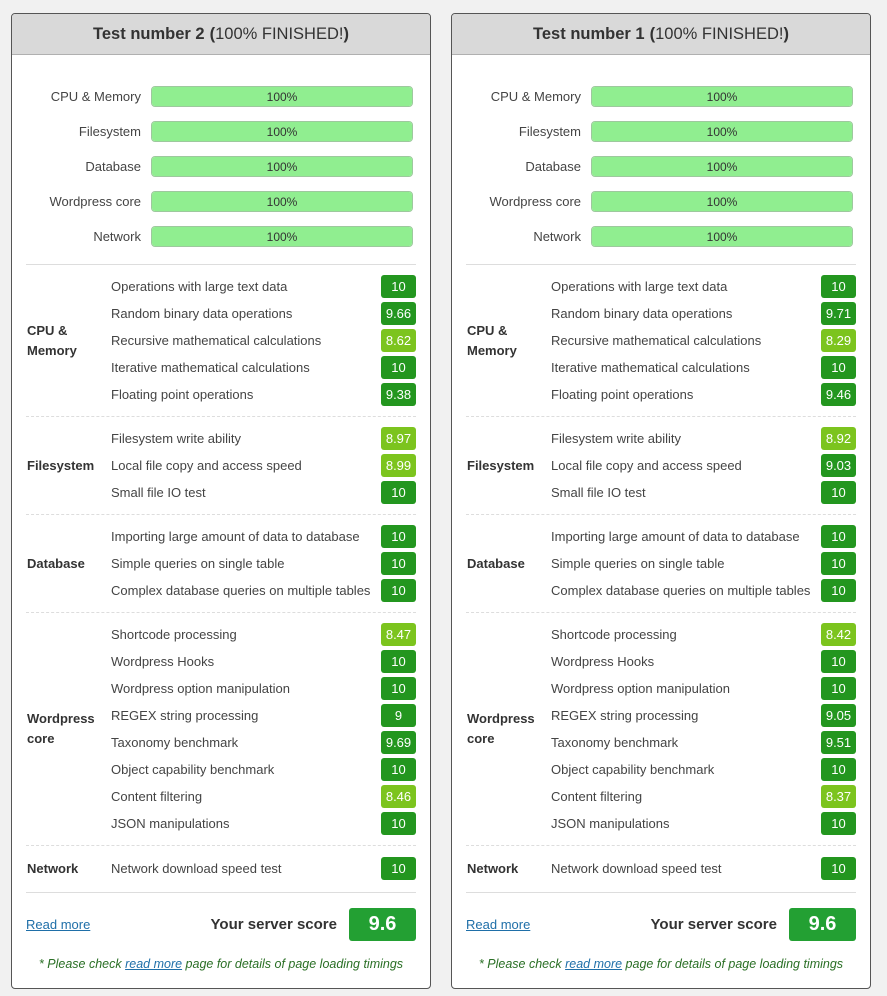 Image resolution: width=887 pixels, height=996 pixels. I want to click on benchmark-label: Wordpress option manipulation, so click(200, 688).